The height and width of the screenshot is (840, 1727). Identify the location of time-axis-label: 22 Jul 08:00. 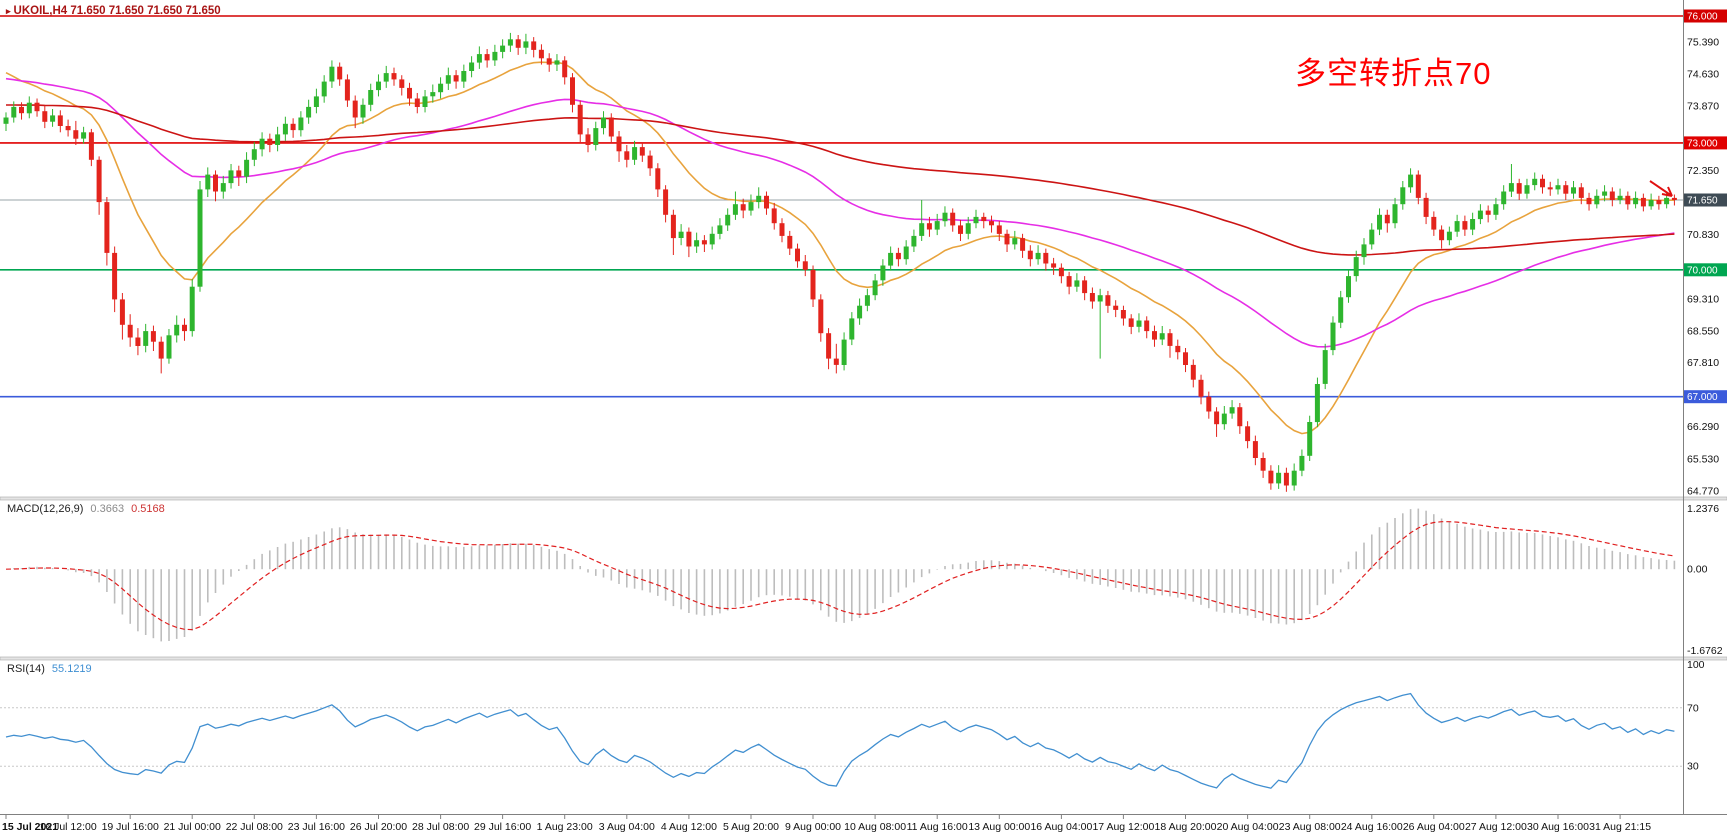
(254, 827).